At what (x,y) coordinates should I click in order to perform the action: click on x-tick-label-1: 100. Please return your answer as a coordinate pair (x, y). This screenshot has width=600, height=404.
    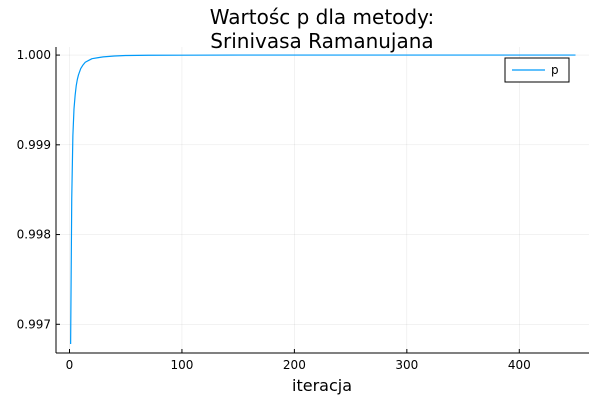
    Looking at the image, I should click on (181, 365).